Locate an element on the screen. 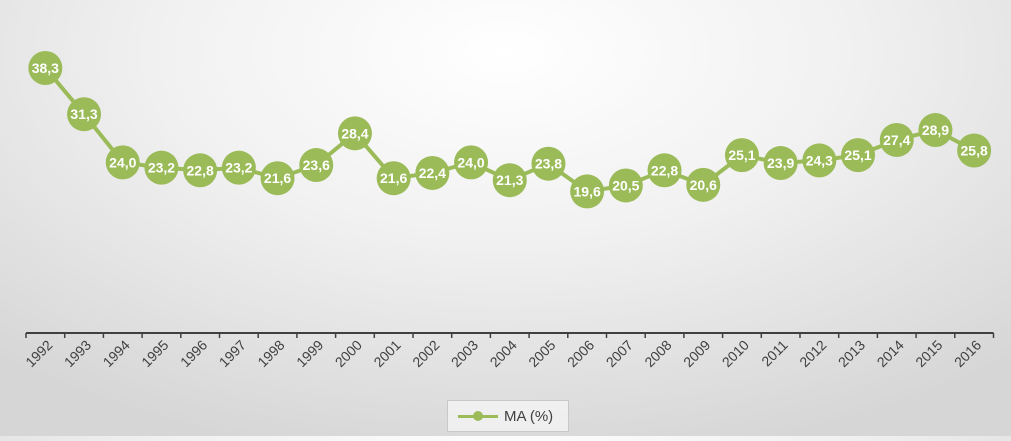  data-label: 25,8 is located at coordinates (974, 151).